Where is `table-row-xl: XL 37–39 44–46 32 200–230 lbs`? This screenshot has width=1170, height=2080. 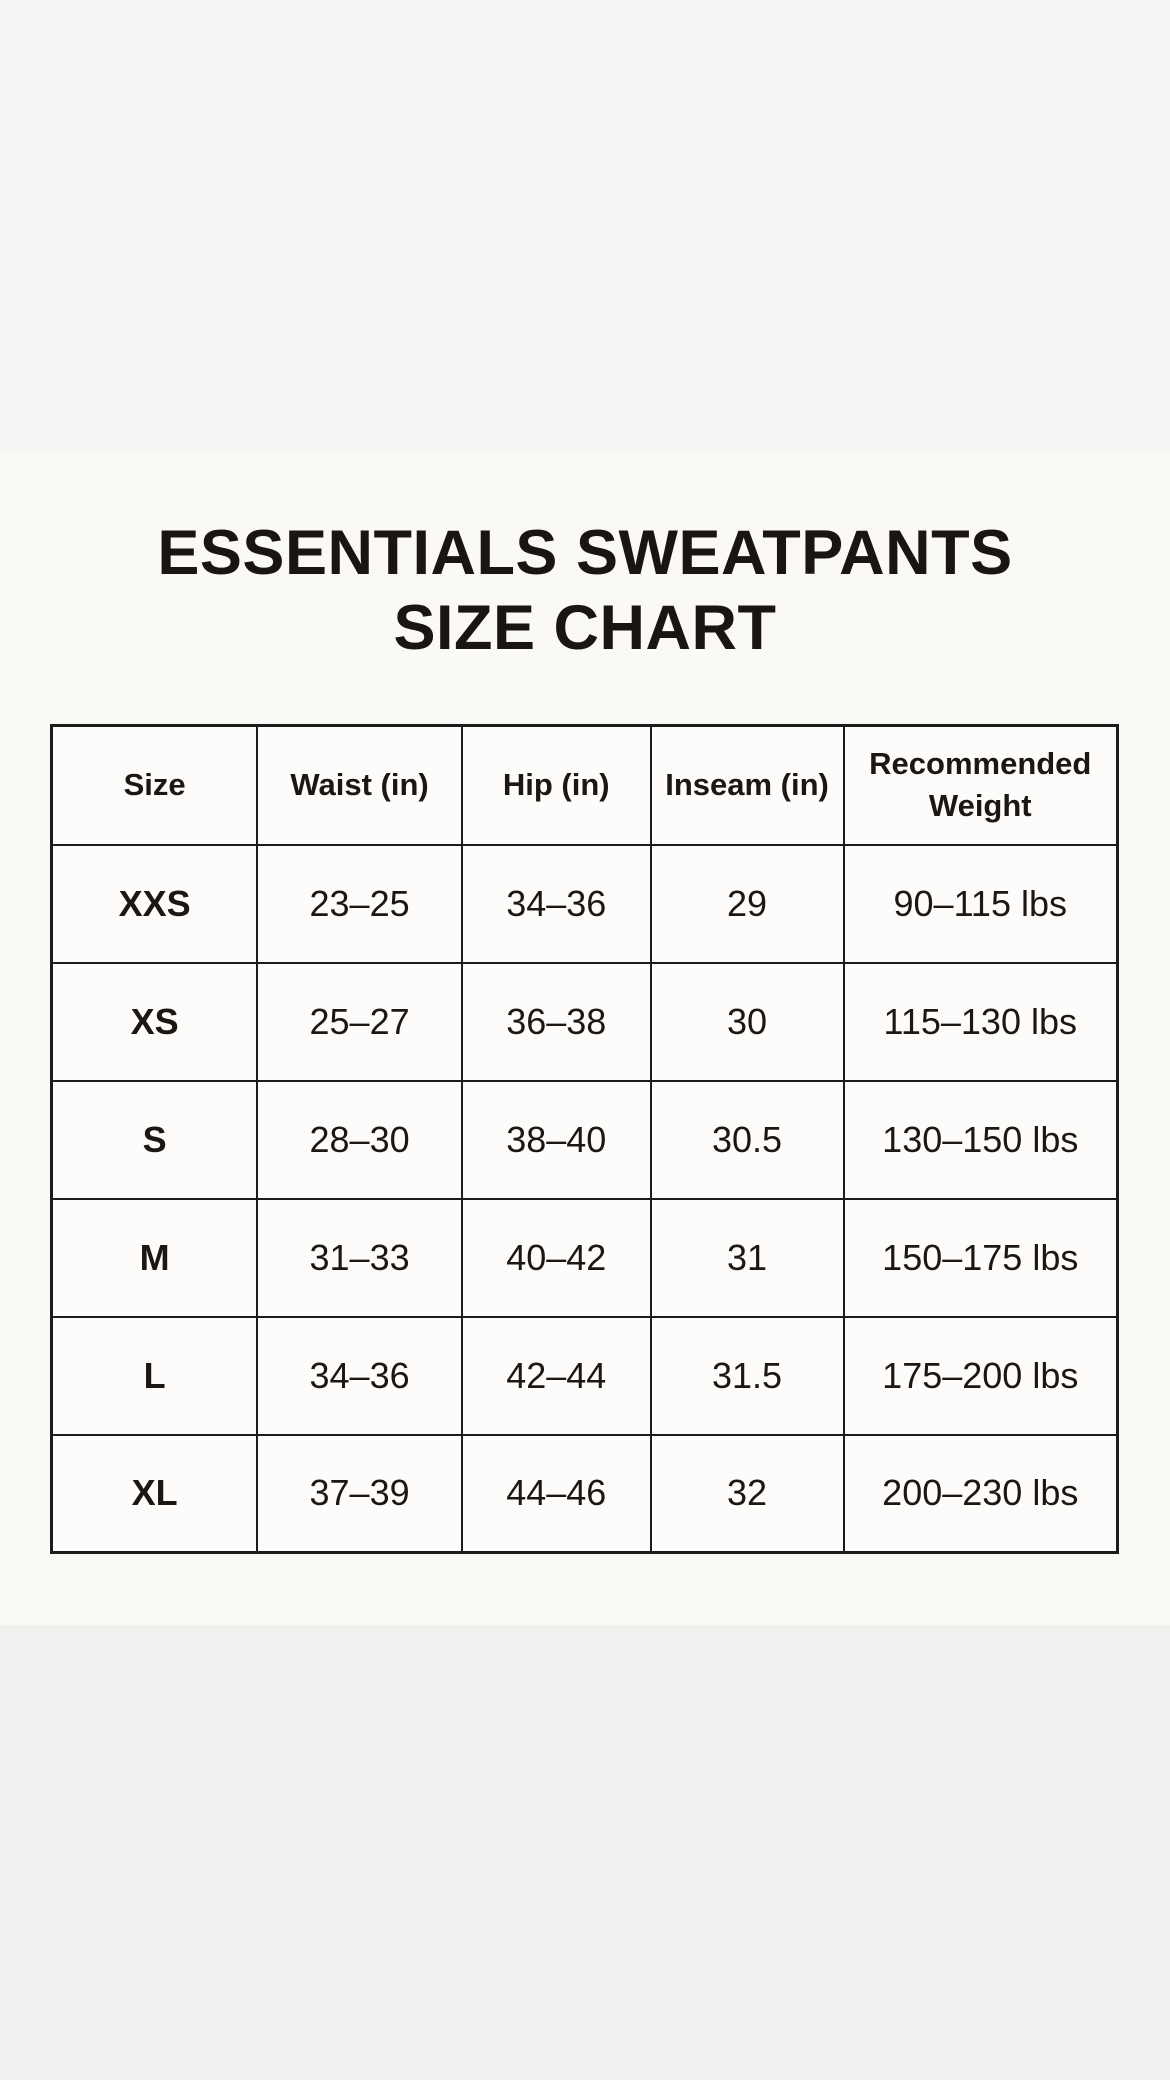 table-row-xl: XL 37–39 44–46 32 200–230 lbs is located at coordinates (584, 1493).